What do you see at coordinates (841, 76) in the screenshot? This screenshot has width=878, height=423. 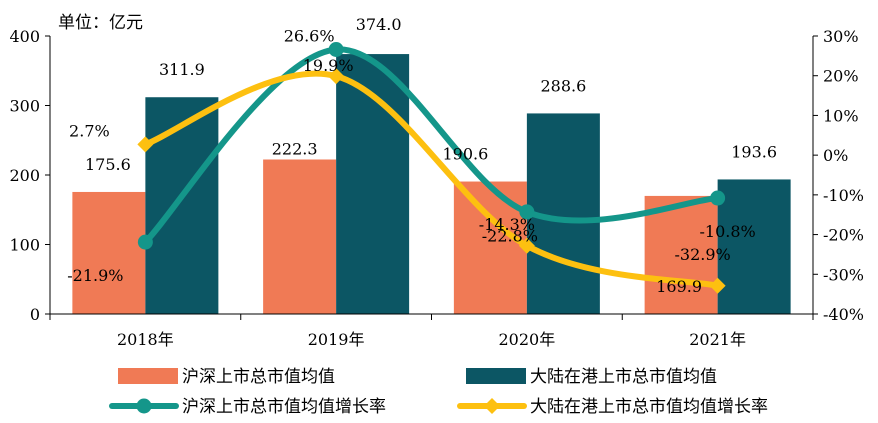 I see `right-tick-label: 20%` at bounding box center [841, 76].